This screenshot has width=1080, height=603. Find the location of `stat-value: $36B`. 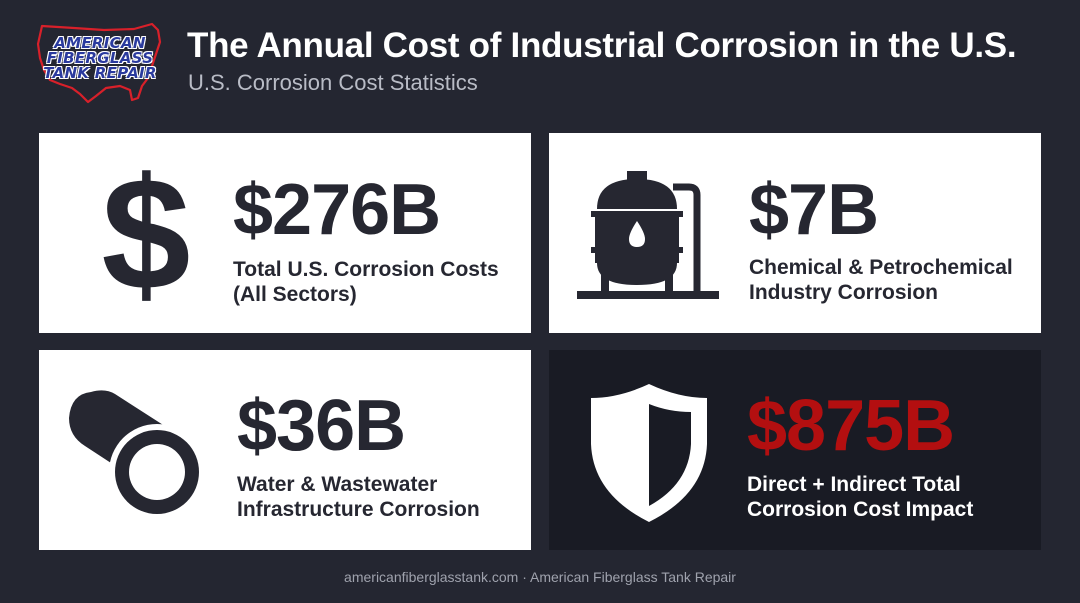

stat-value: $36B is located at coordinates (321, 426).